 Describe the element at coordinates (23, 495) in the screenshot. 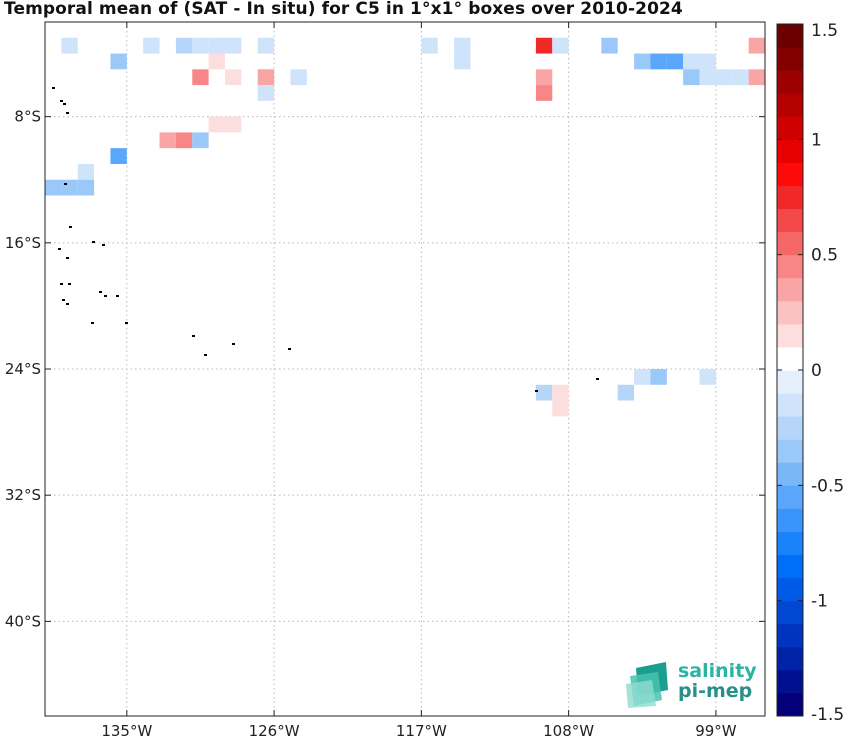

I see `y-tick-label: 32°S` at that location.